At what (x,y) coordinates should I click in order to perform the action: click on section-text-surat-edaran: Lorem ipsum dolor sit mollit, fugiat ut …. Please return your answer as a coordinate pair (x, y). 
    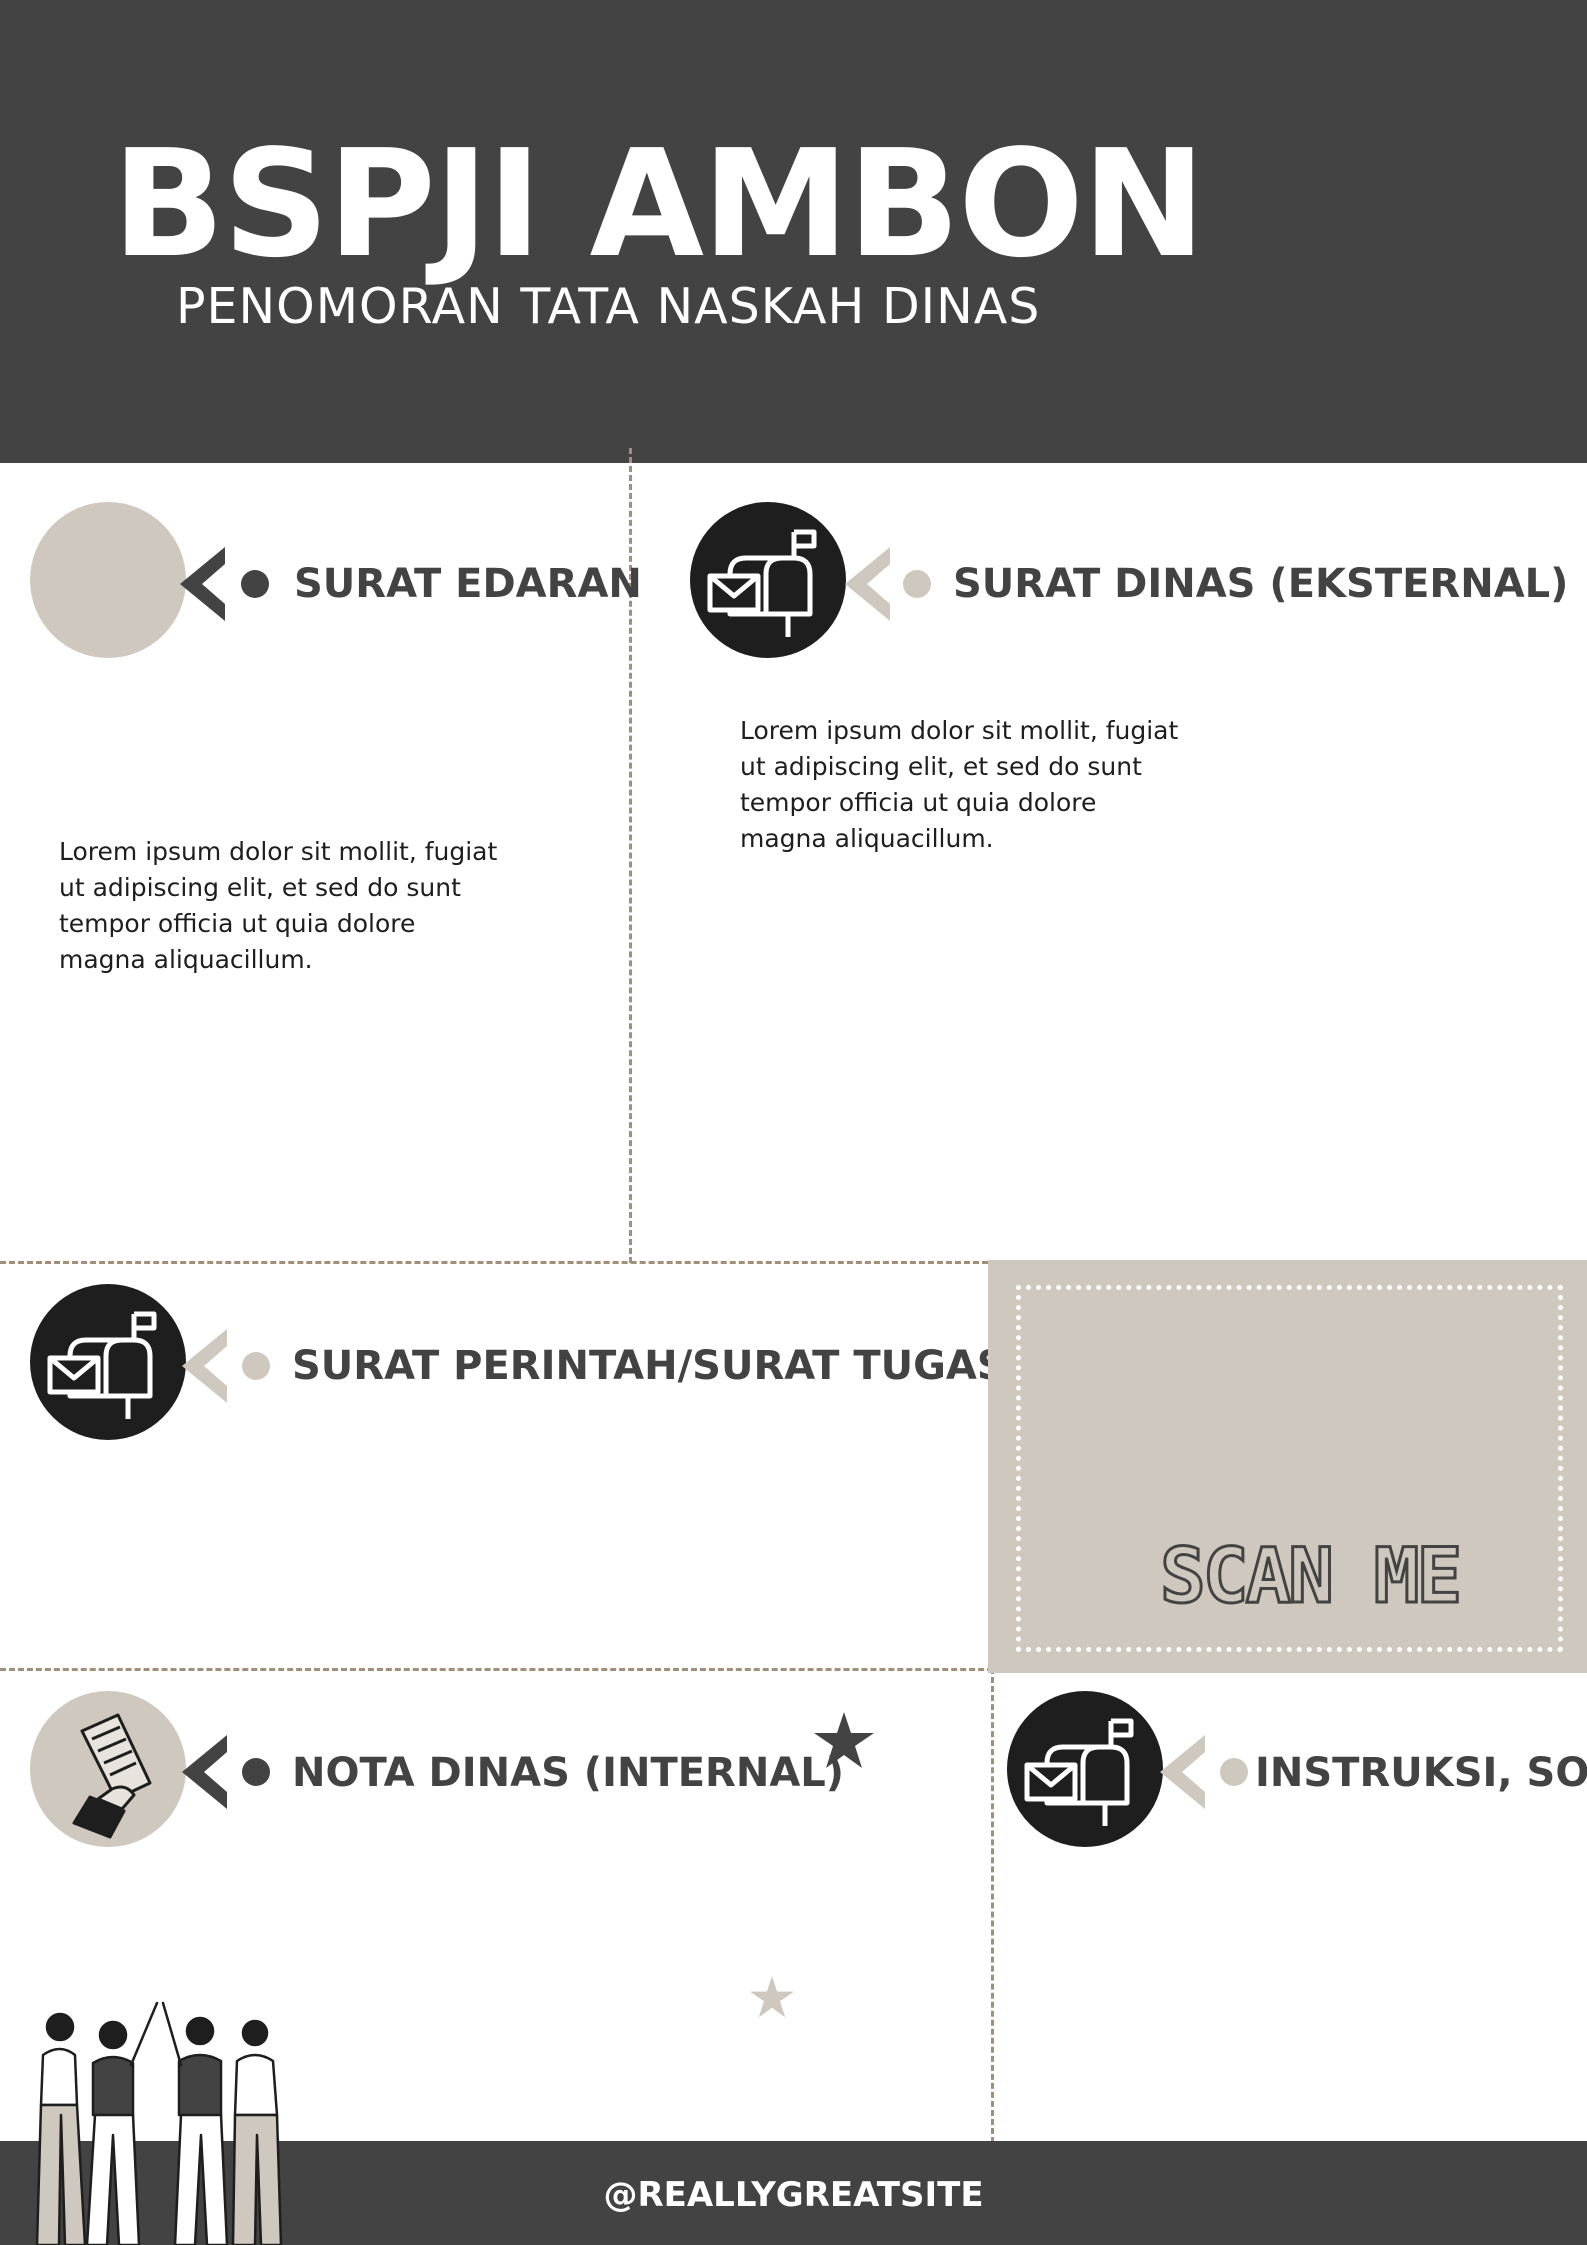
    Looking at the image, I should click on (278, 905).